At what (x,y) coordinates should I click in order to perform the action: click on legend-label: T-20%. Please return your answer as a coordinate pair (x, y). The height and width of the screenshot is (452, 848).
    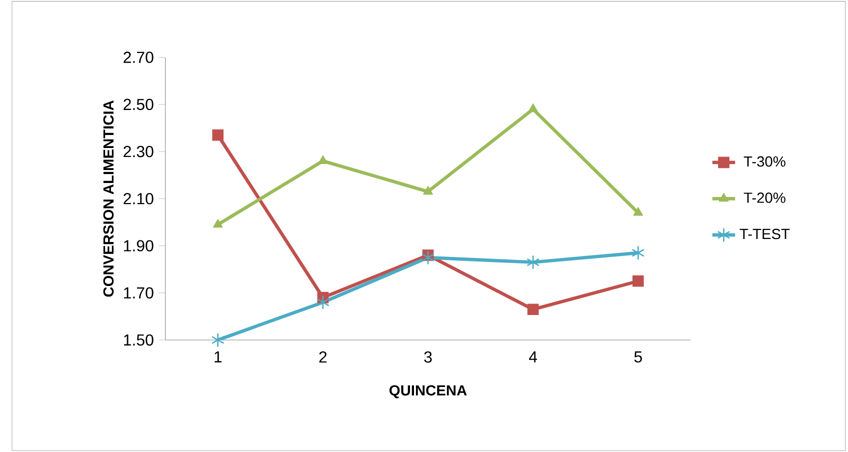
    Looking at the image, I should click on (765, 197).